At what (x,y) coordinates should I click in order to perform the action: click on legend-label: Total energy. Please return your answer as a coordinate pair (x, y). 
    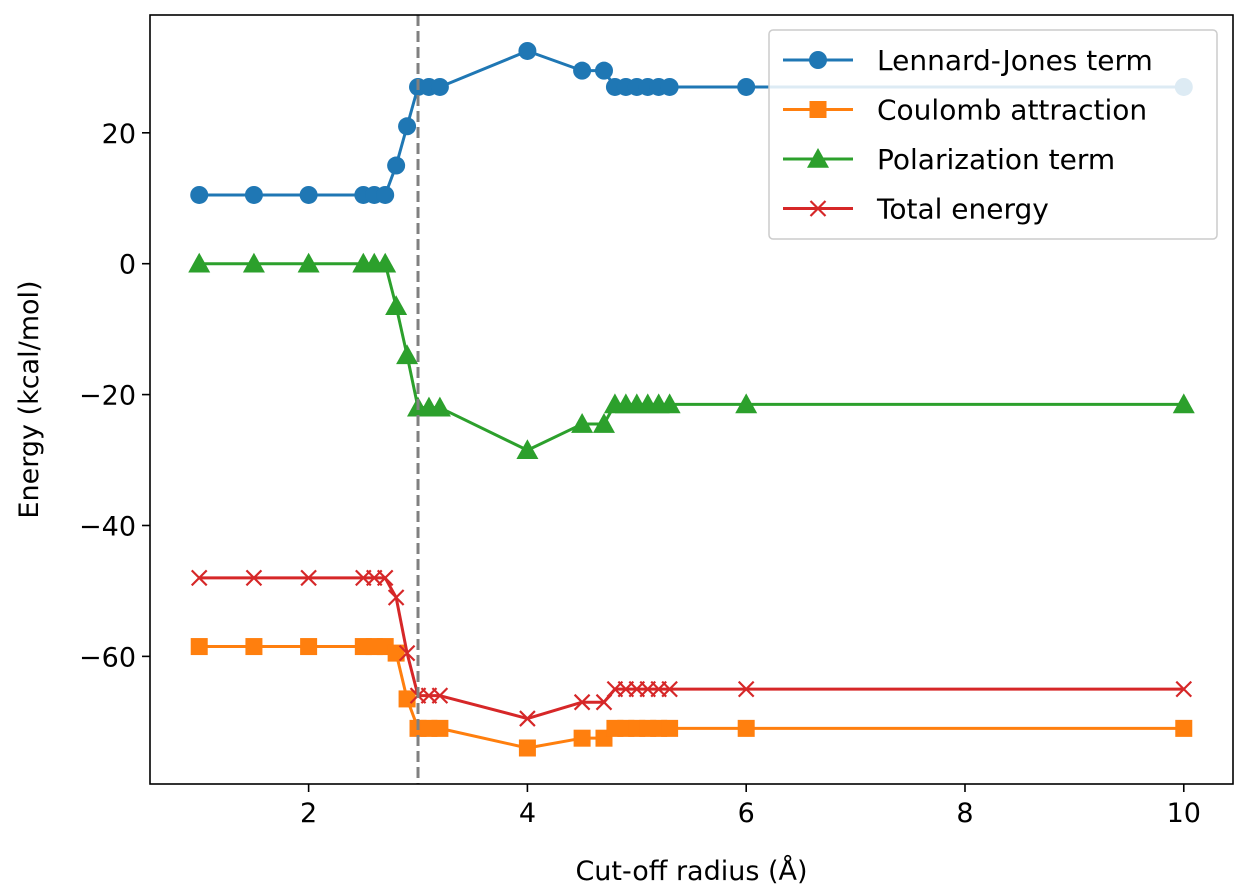
    Looking at the image, I should click on (962, 209).